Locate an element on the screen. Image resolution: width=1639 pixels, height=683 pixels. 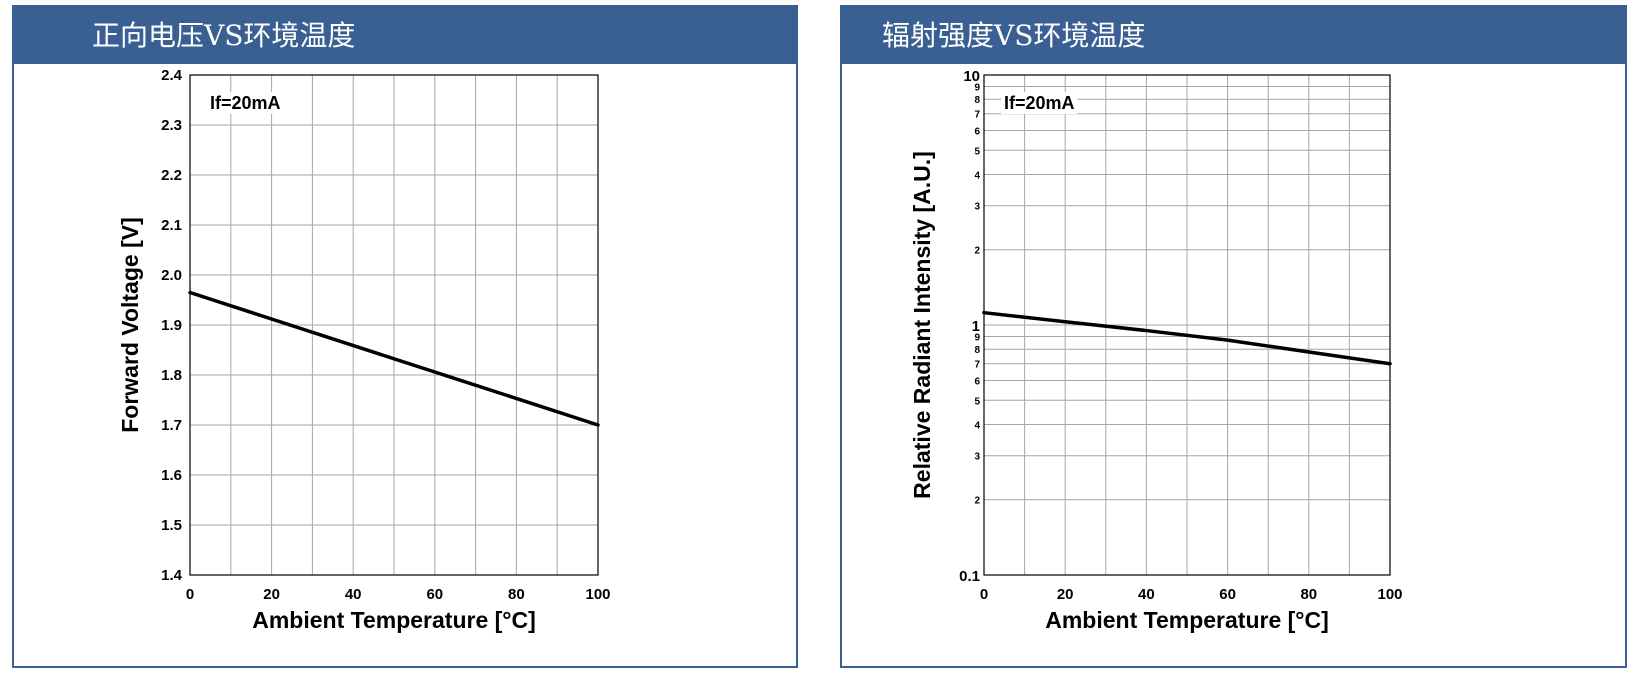
y-tick-label: 2.4 is located at coordinates (172, 75).